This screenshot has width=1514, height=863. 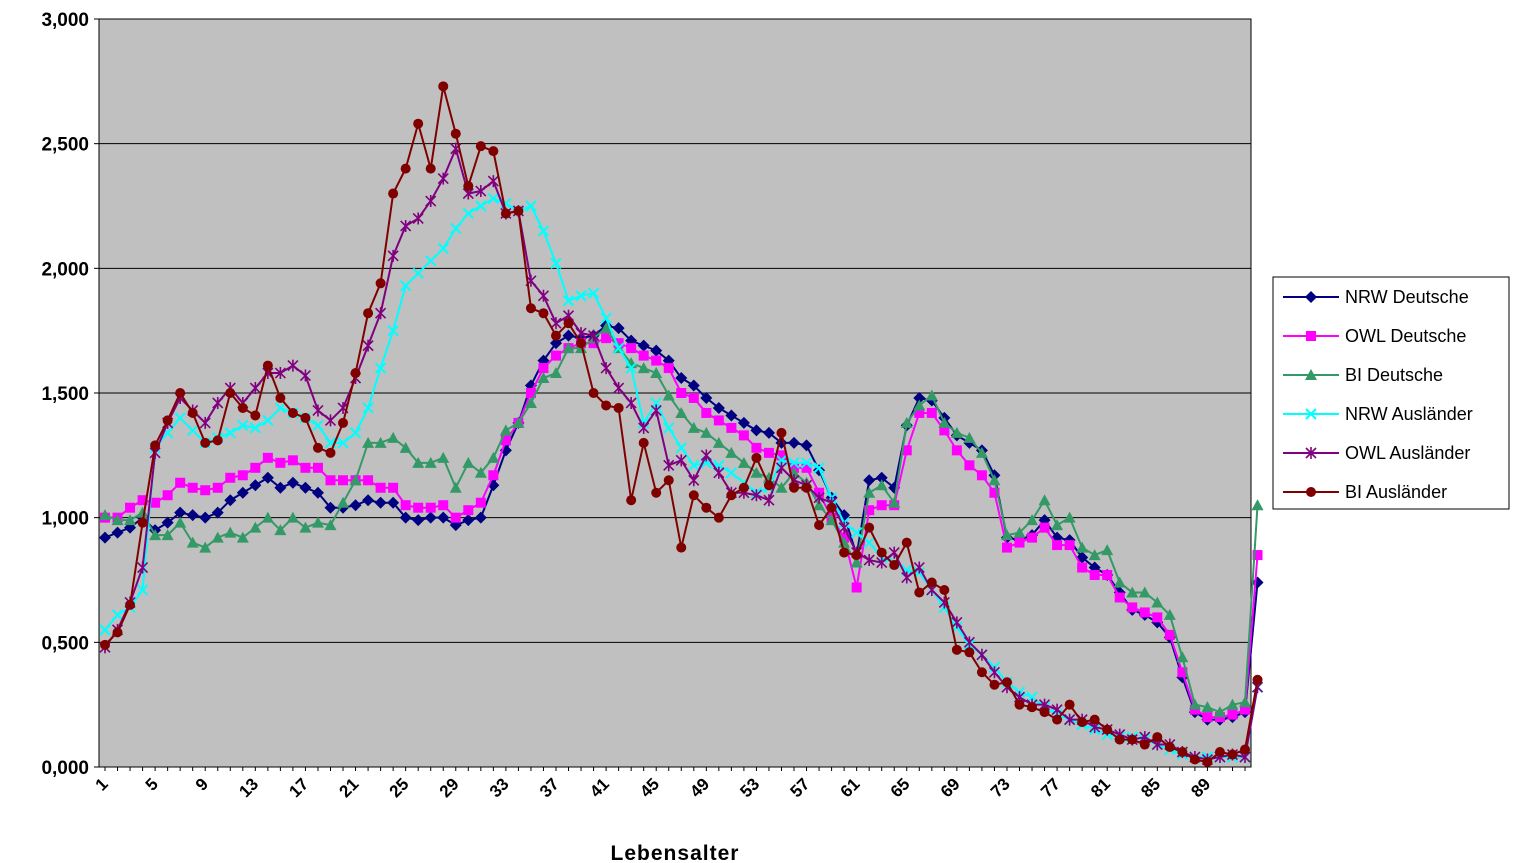 What do you see at coordinates (1311, 297) in the screenshot?
I see `legend-marker` at bounding box center [1311, 297].